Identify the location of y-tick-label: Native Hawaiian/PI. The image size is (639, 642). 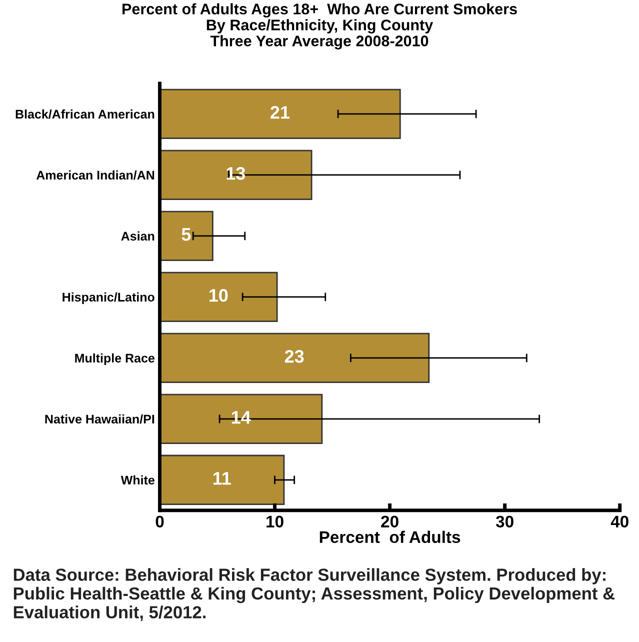
(99, 419).